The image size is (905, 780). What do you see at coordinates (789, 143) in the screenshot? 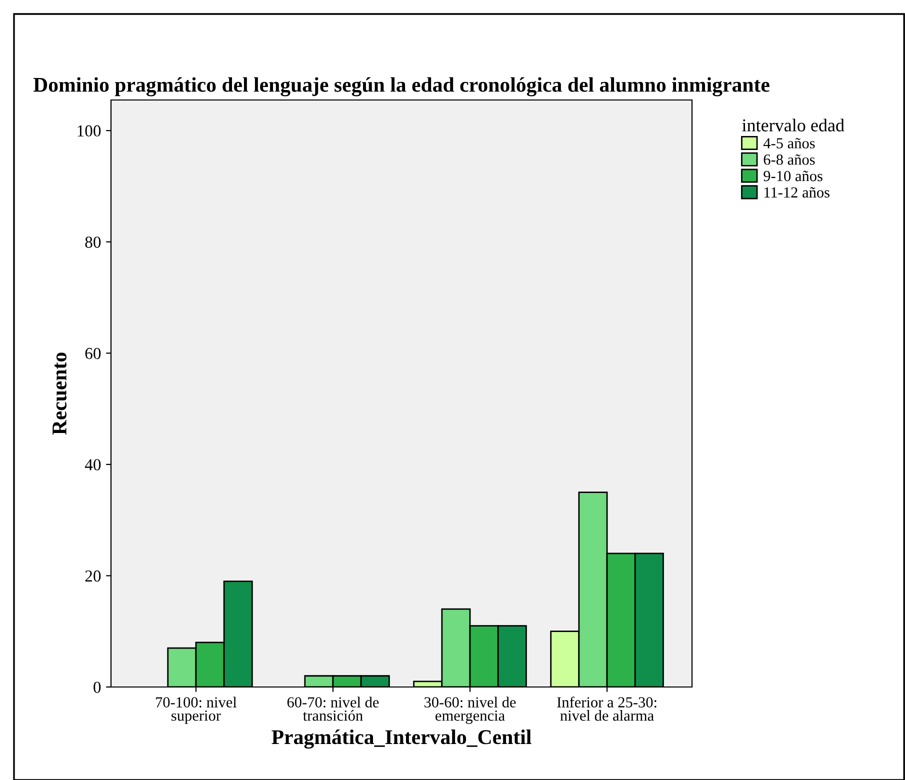
I see `legend-label: 4-5 años` at bounding box center [789, 143].